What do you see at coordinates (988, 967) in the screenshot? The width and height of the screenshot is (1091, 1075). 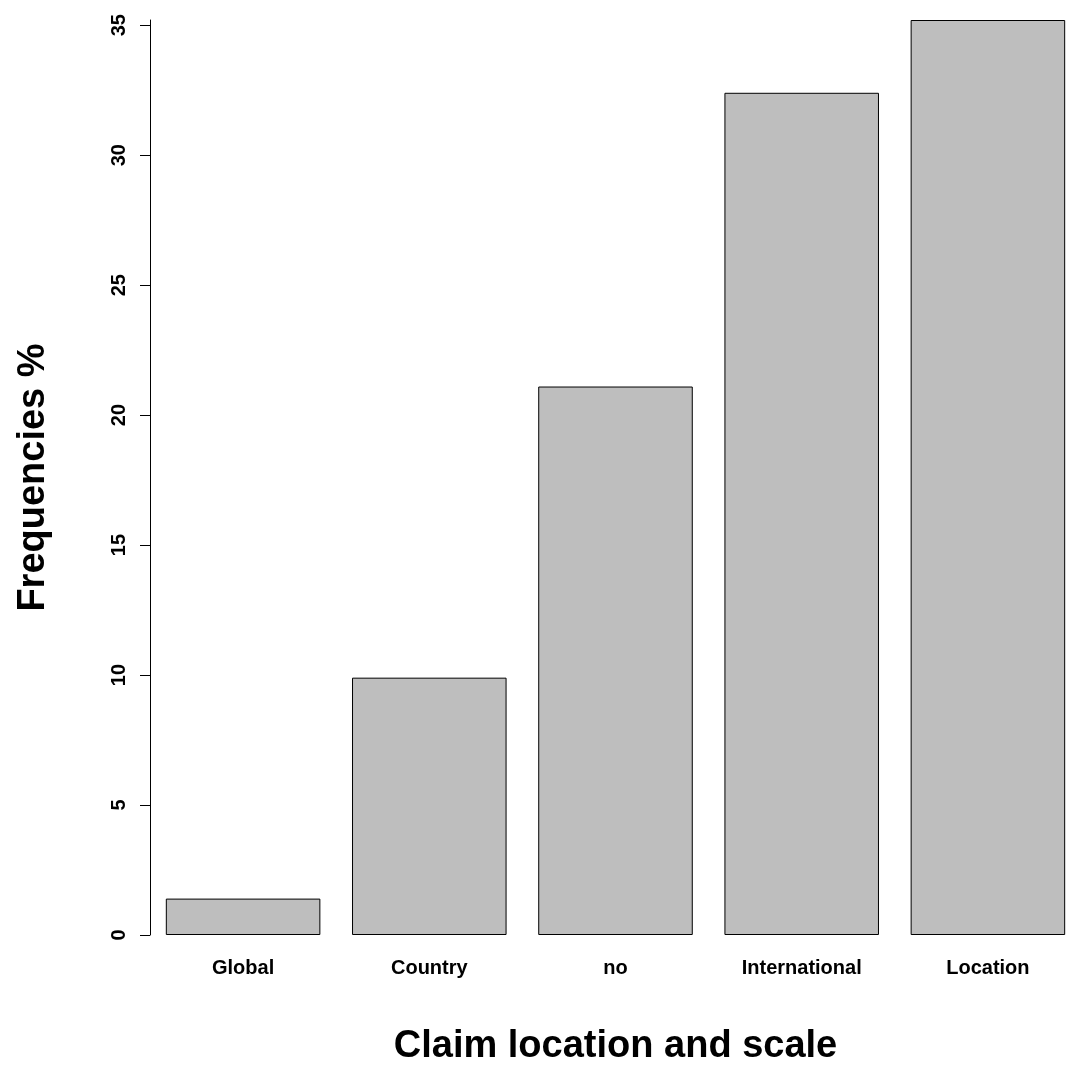 I see `x-tick-label: Location` at bounding box center [988, 967].